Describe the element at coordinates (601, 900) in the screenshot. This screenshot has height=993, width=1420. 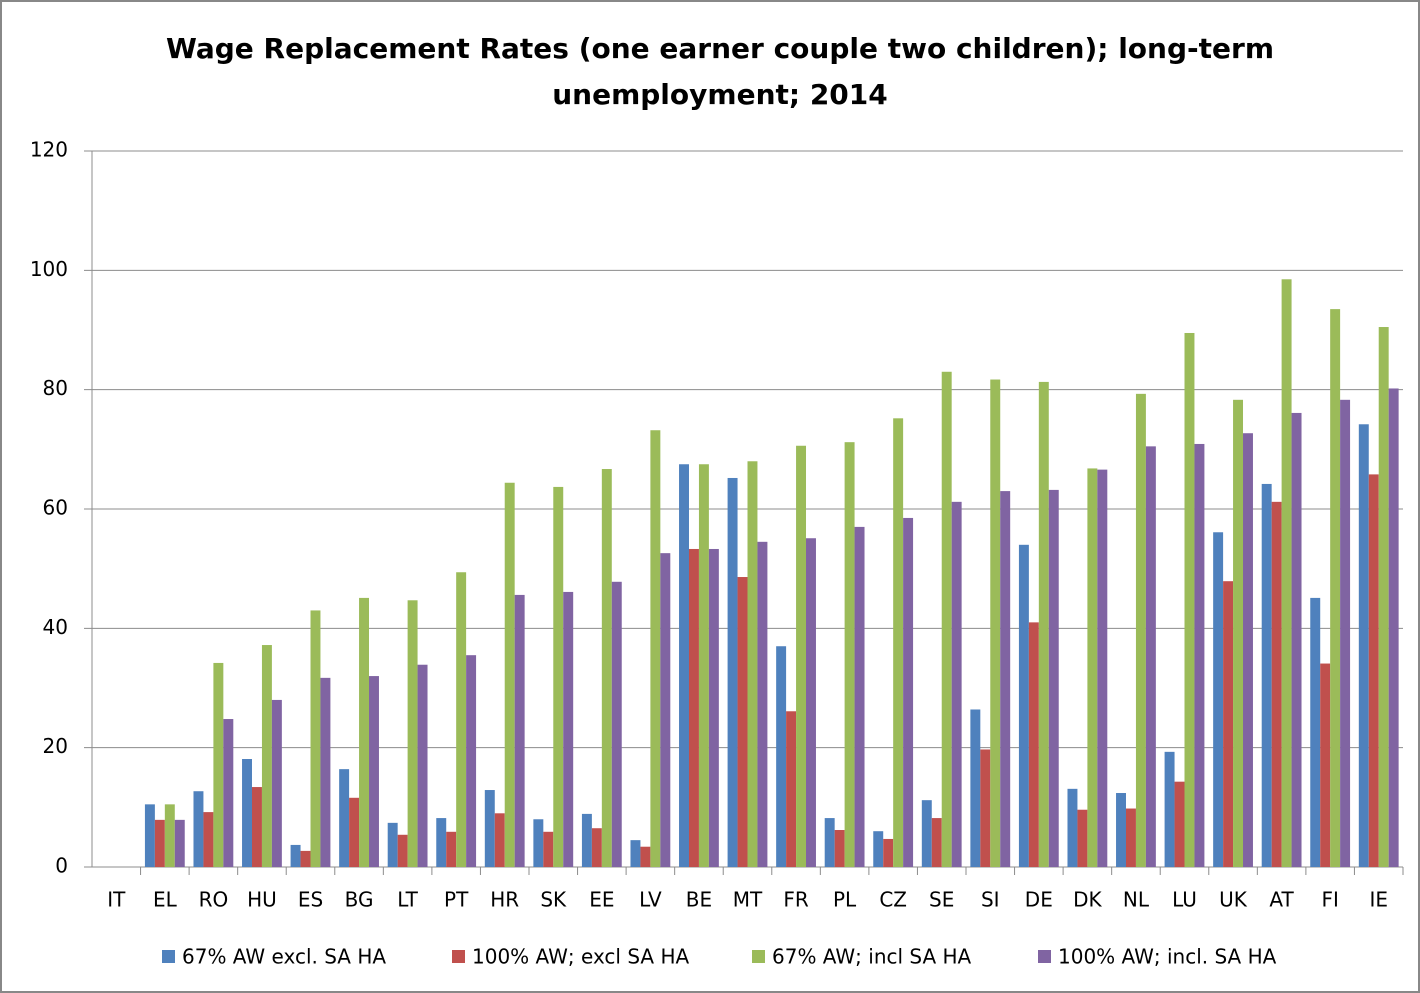
I see `x-tick-label: EE` at that location.